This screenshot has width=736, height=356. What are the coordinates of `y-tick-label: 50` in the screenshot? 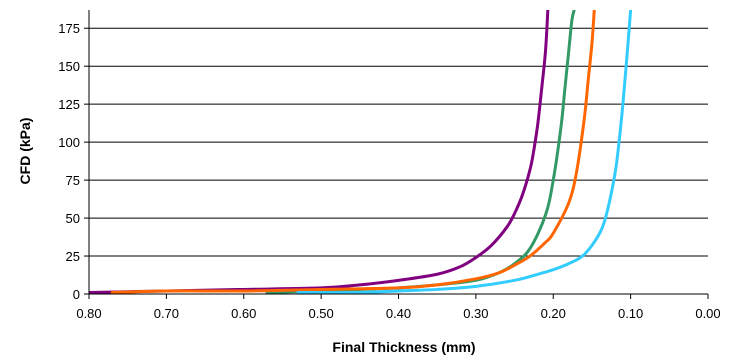 It's located at (73, 218).